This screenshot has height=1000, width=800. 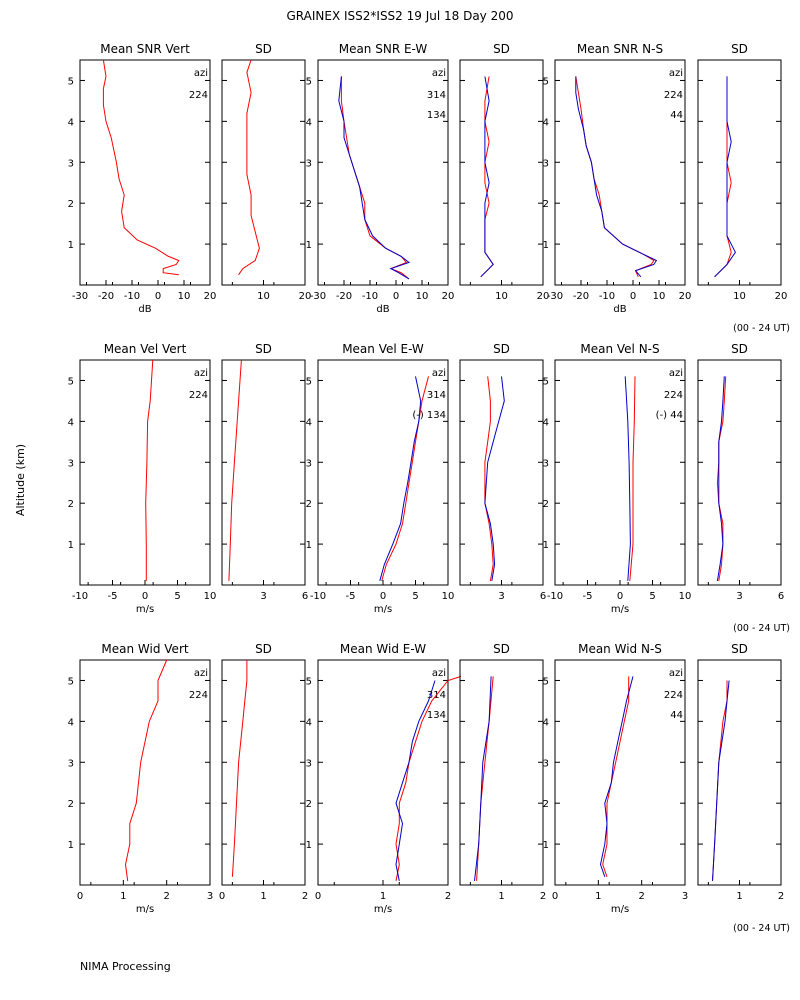 I want to click on chart-panel: Mean Vel Vert -10 -5 0 5 10 1 2 3 4 5 m/s azi 224, so click(x=142, y=478).